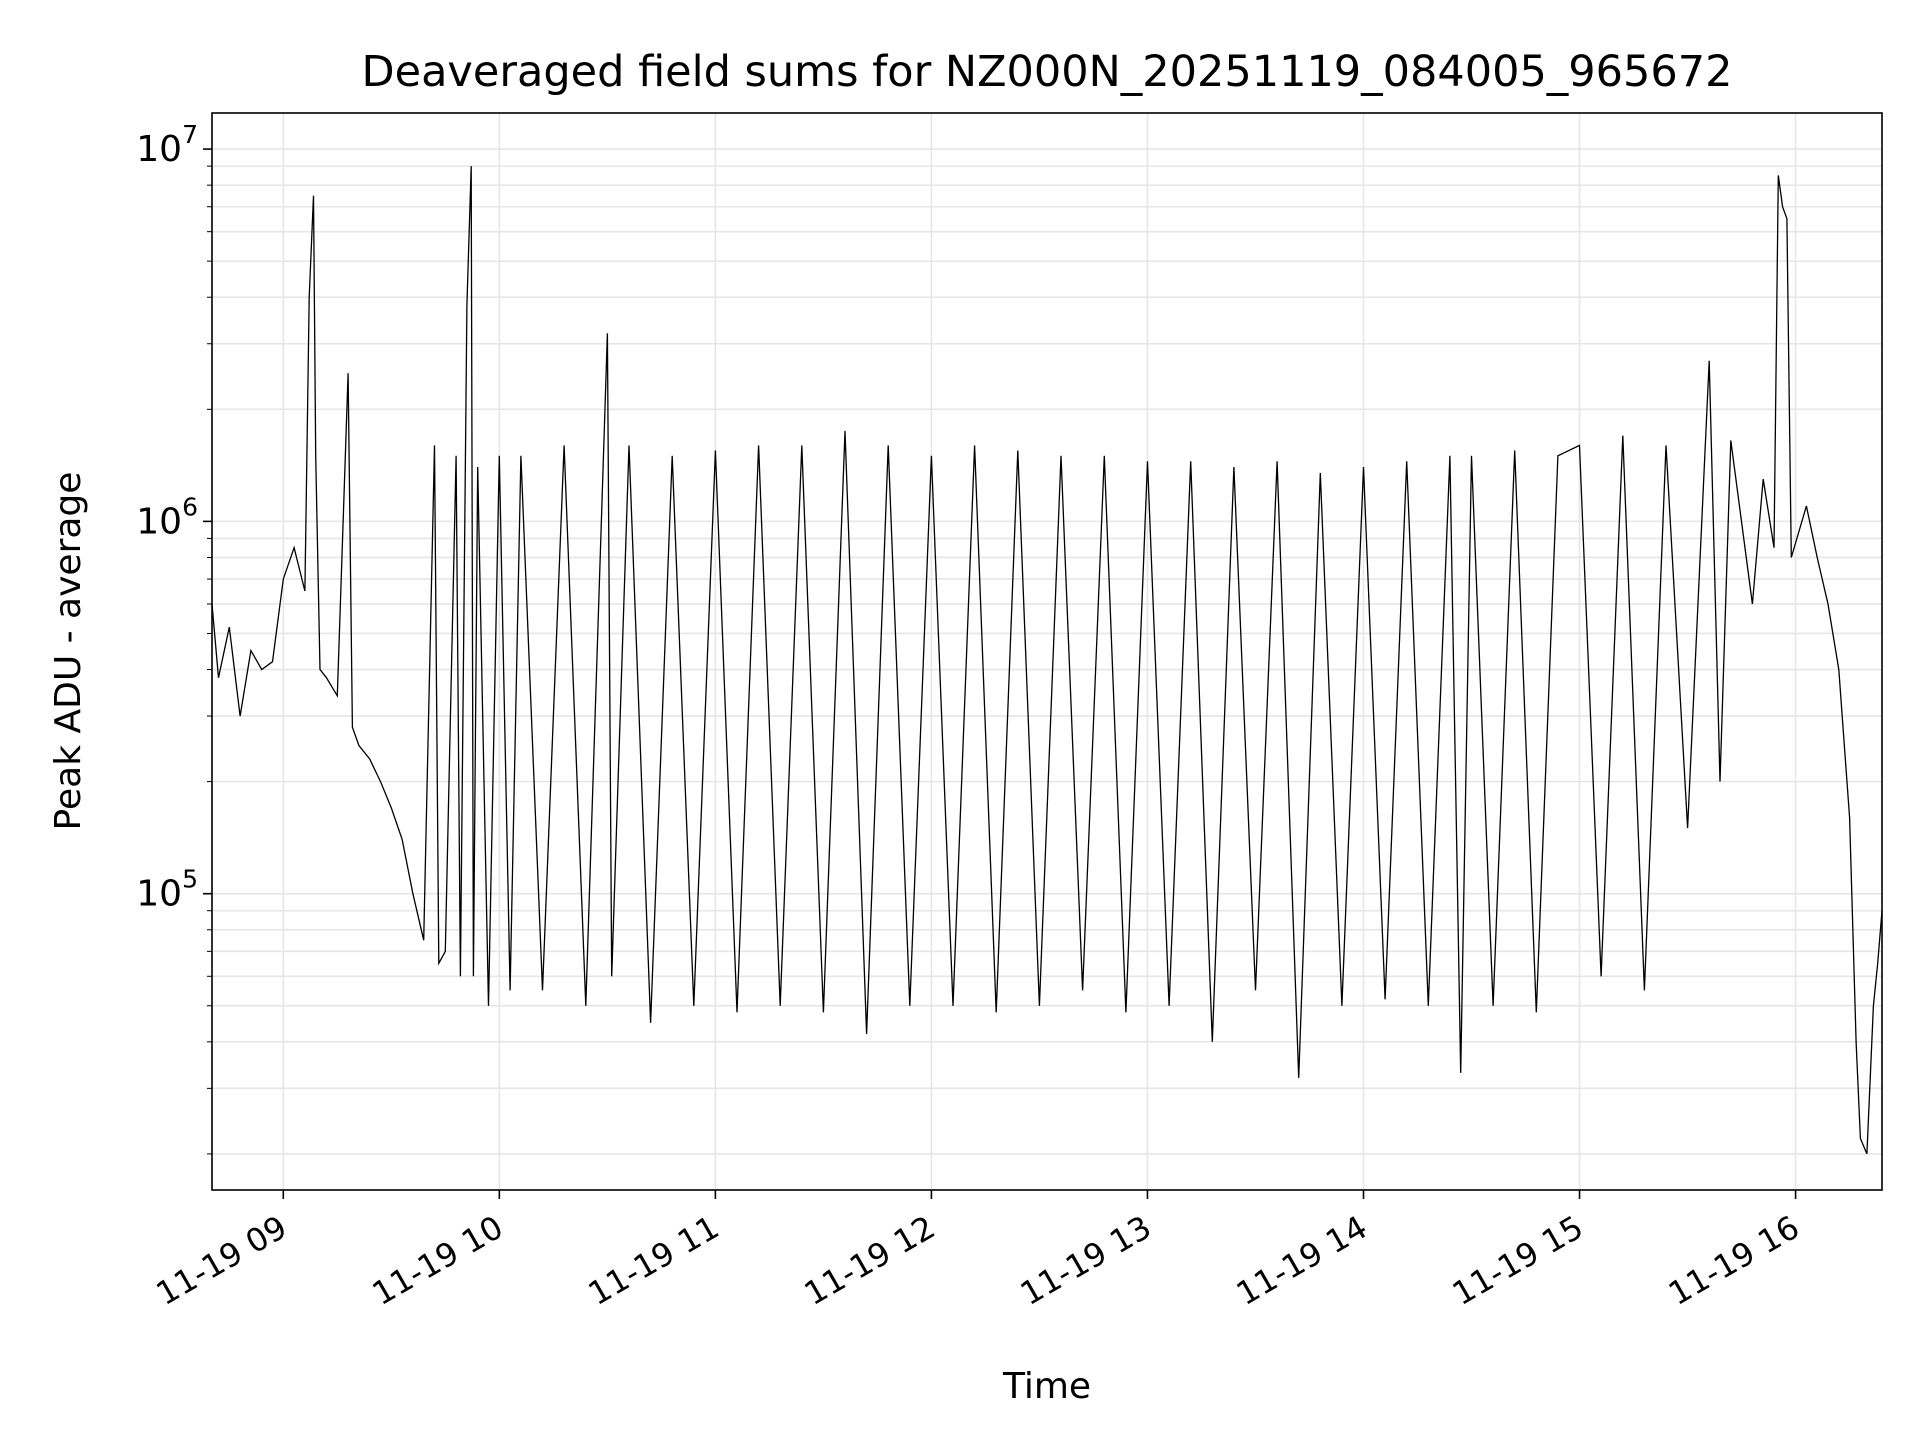 Image resolution: width=1920 pixels, height=1444 pixels. I want to click on y-tick-exponent: 7, so click(190, 134).